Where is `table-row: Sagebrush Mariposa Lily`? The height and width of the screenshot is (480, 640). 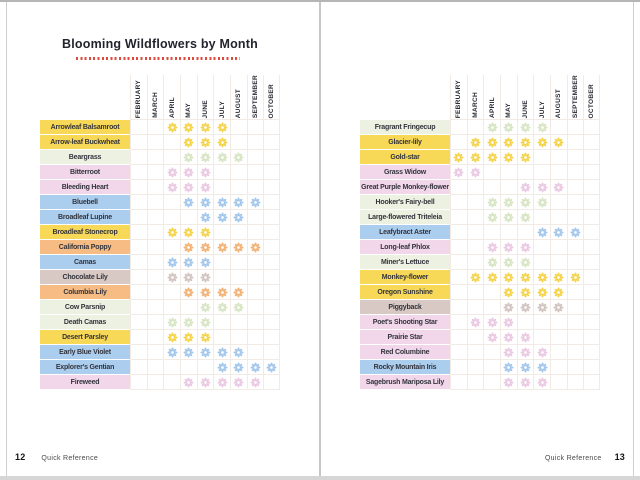
table-row: Sagebrush Mariposa Lily is located at coordinates (480, 382).